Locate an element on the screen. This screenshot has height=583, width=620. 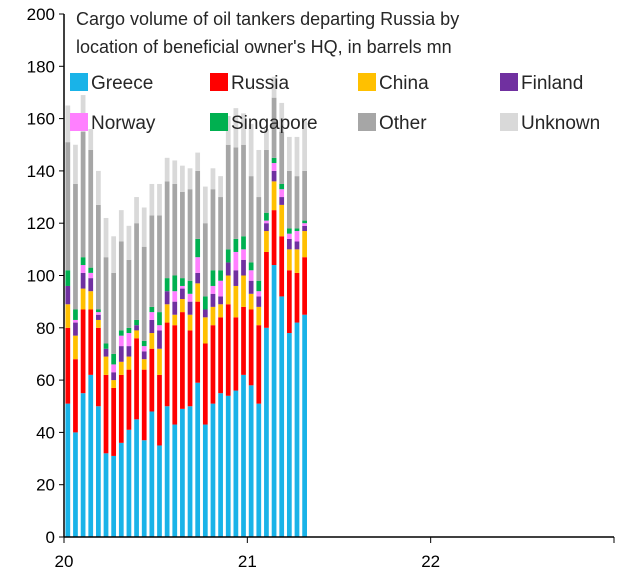
legend-item-russia: Russia is located at coordinates (250, 83).